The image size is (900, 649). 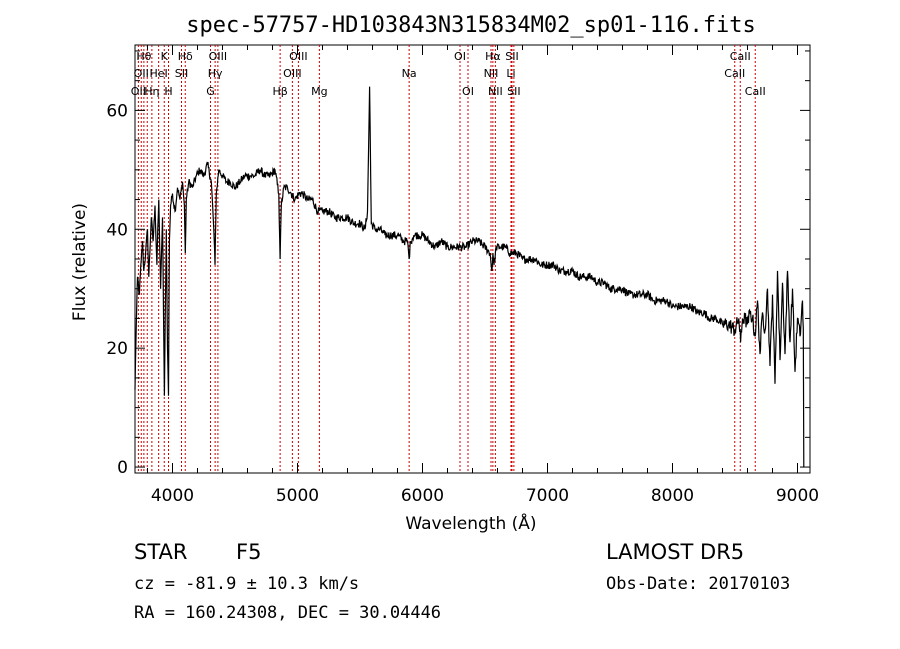 What do you see at coordinates (510, 73) in the screenshot?
I see `line-label-23: Li` at bounding box center [510, 73].